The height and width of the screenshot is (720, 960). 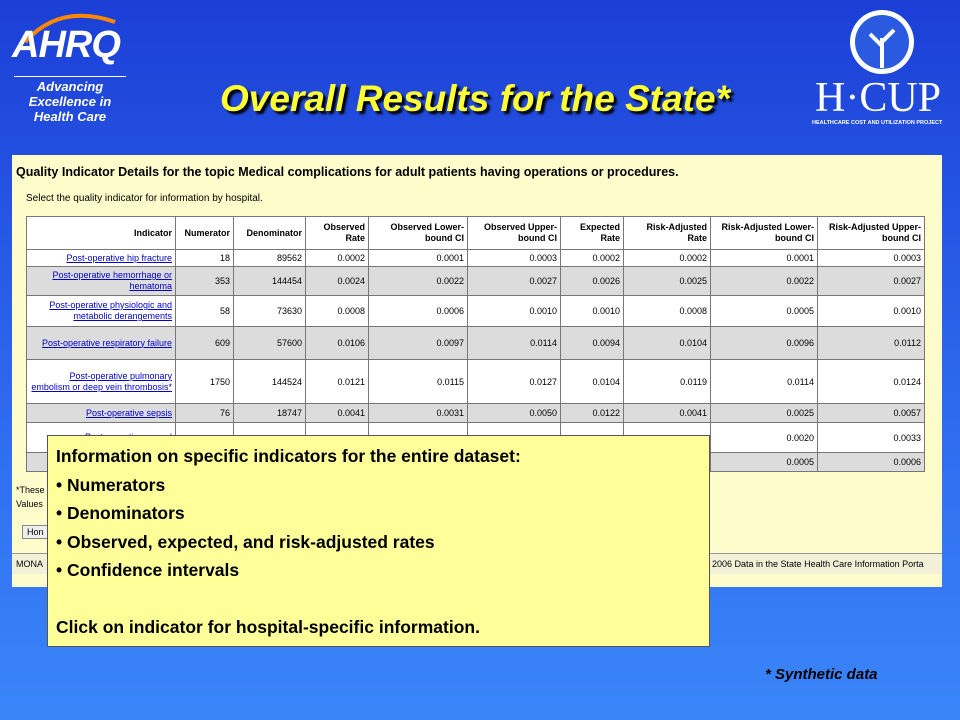 What do you see at coordinates (116, 484) in the screenshot?
I see `bullet-text: Numerators` at bounding box center [116, 484].